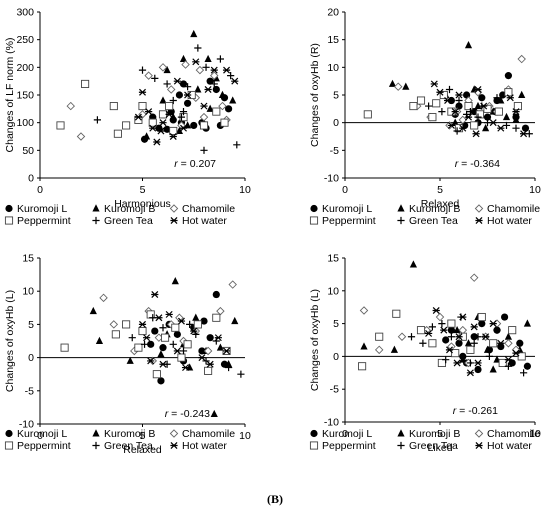 Image resolution: width=550 pixels, height=514 pixels. Describe the element at coordinates (275, 499) in the screenshot. I see `figure-caption: (B)` at that location.